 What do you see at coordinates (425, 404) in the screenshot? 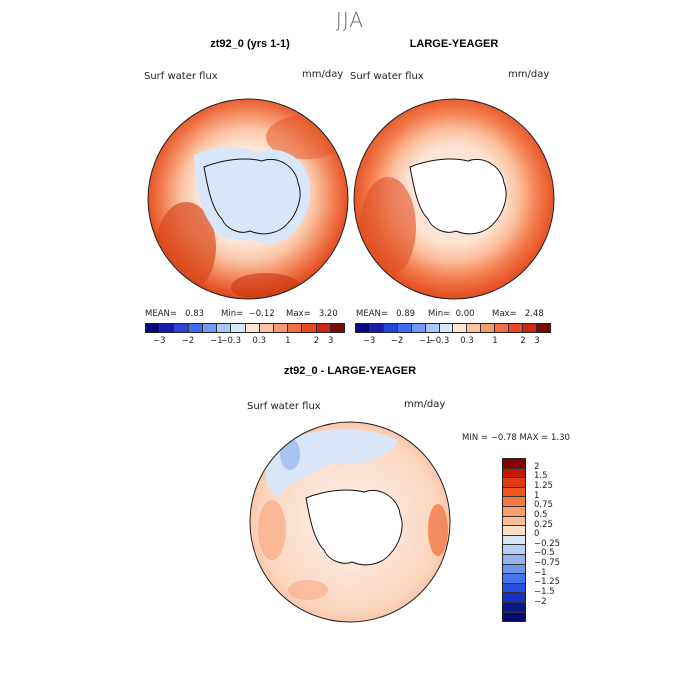
I see `diff-units: mm/day` at bounding box center [425, 404].